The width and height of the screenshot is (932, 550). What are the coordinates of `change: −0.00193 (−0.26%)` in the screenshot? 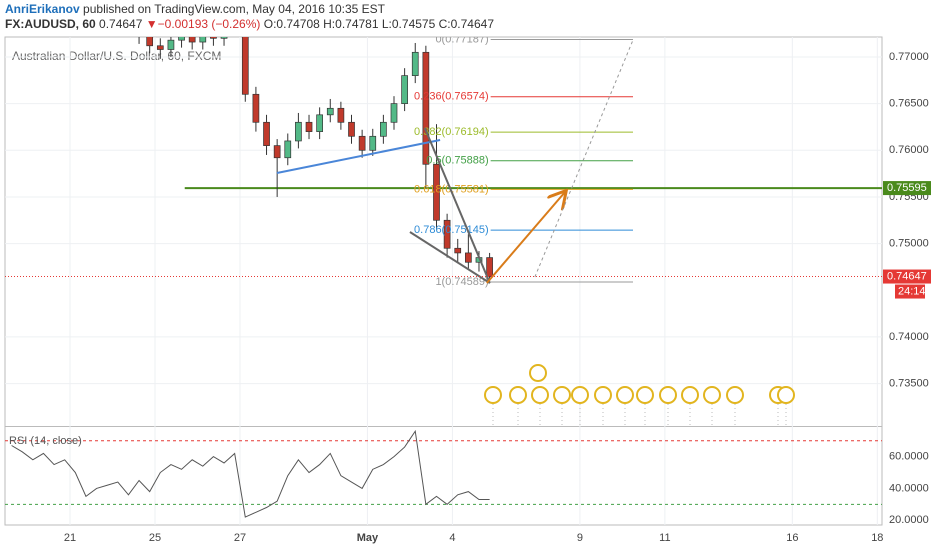 It's located at (209, 24).